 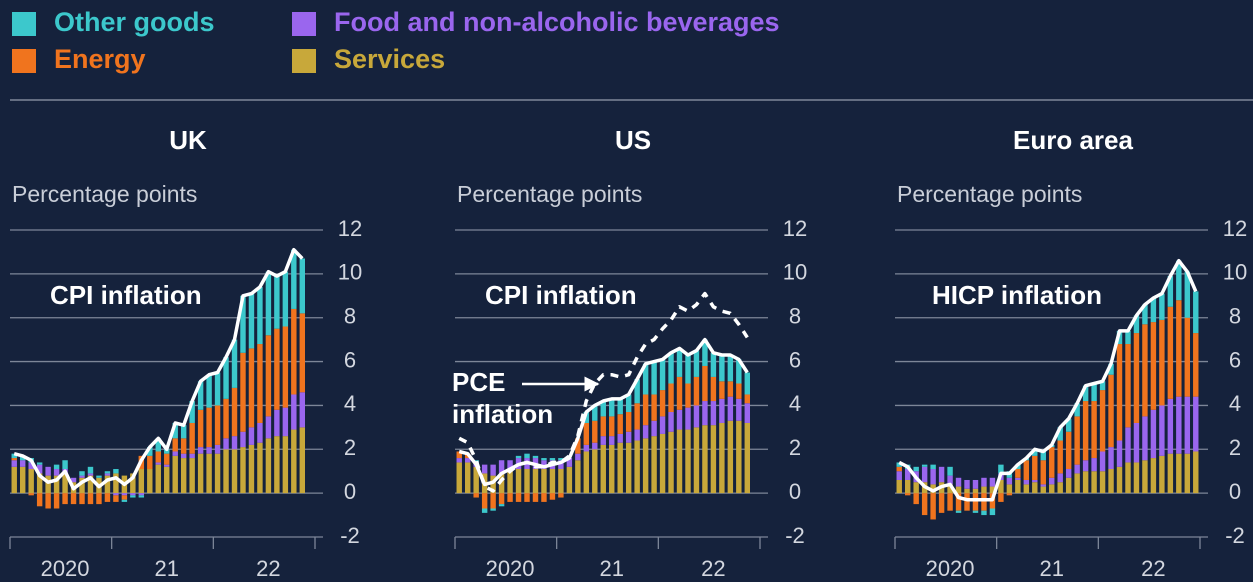 I want to click on y-tick-label: 8, so click(x=795, y=316).